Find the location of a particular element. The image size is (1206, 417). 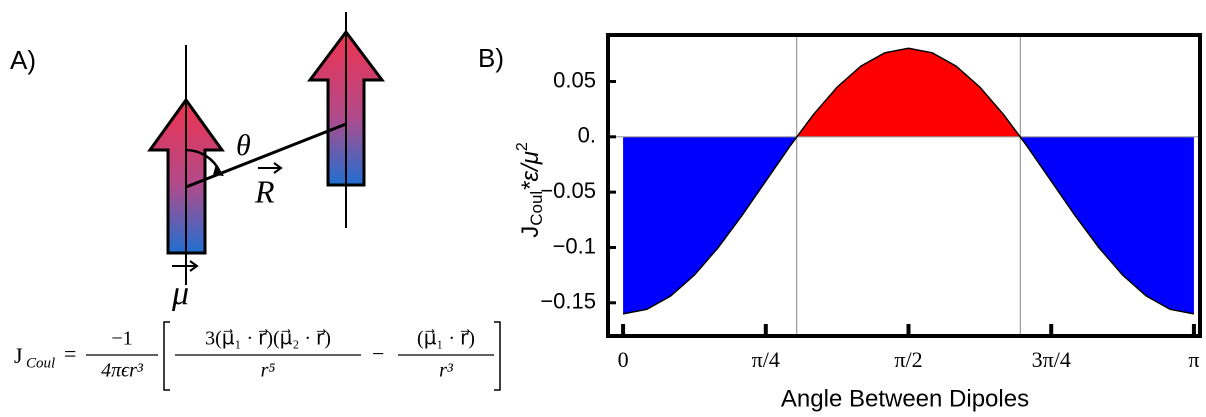

panel-label: B) is located at coordinates (491, 58).